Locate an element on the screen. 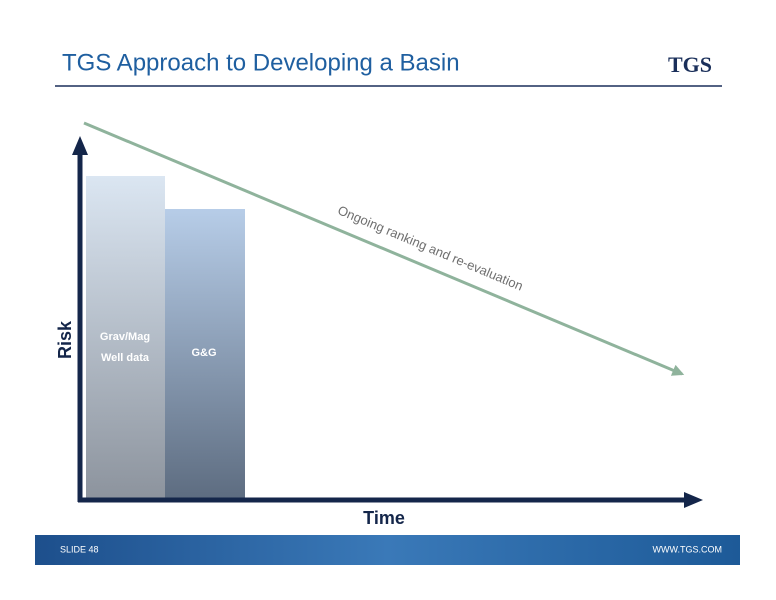 This screenshot has height=600, width=776. block-label: Grav/Mag is located at coordinates (125, 337).